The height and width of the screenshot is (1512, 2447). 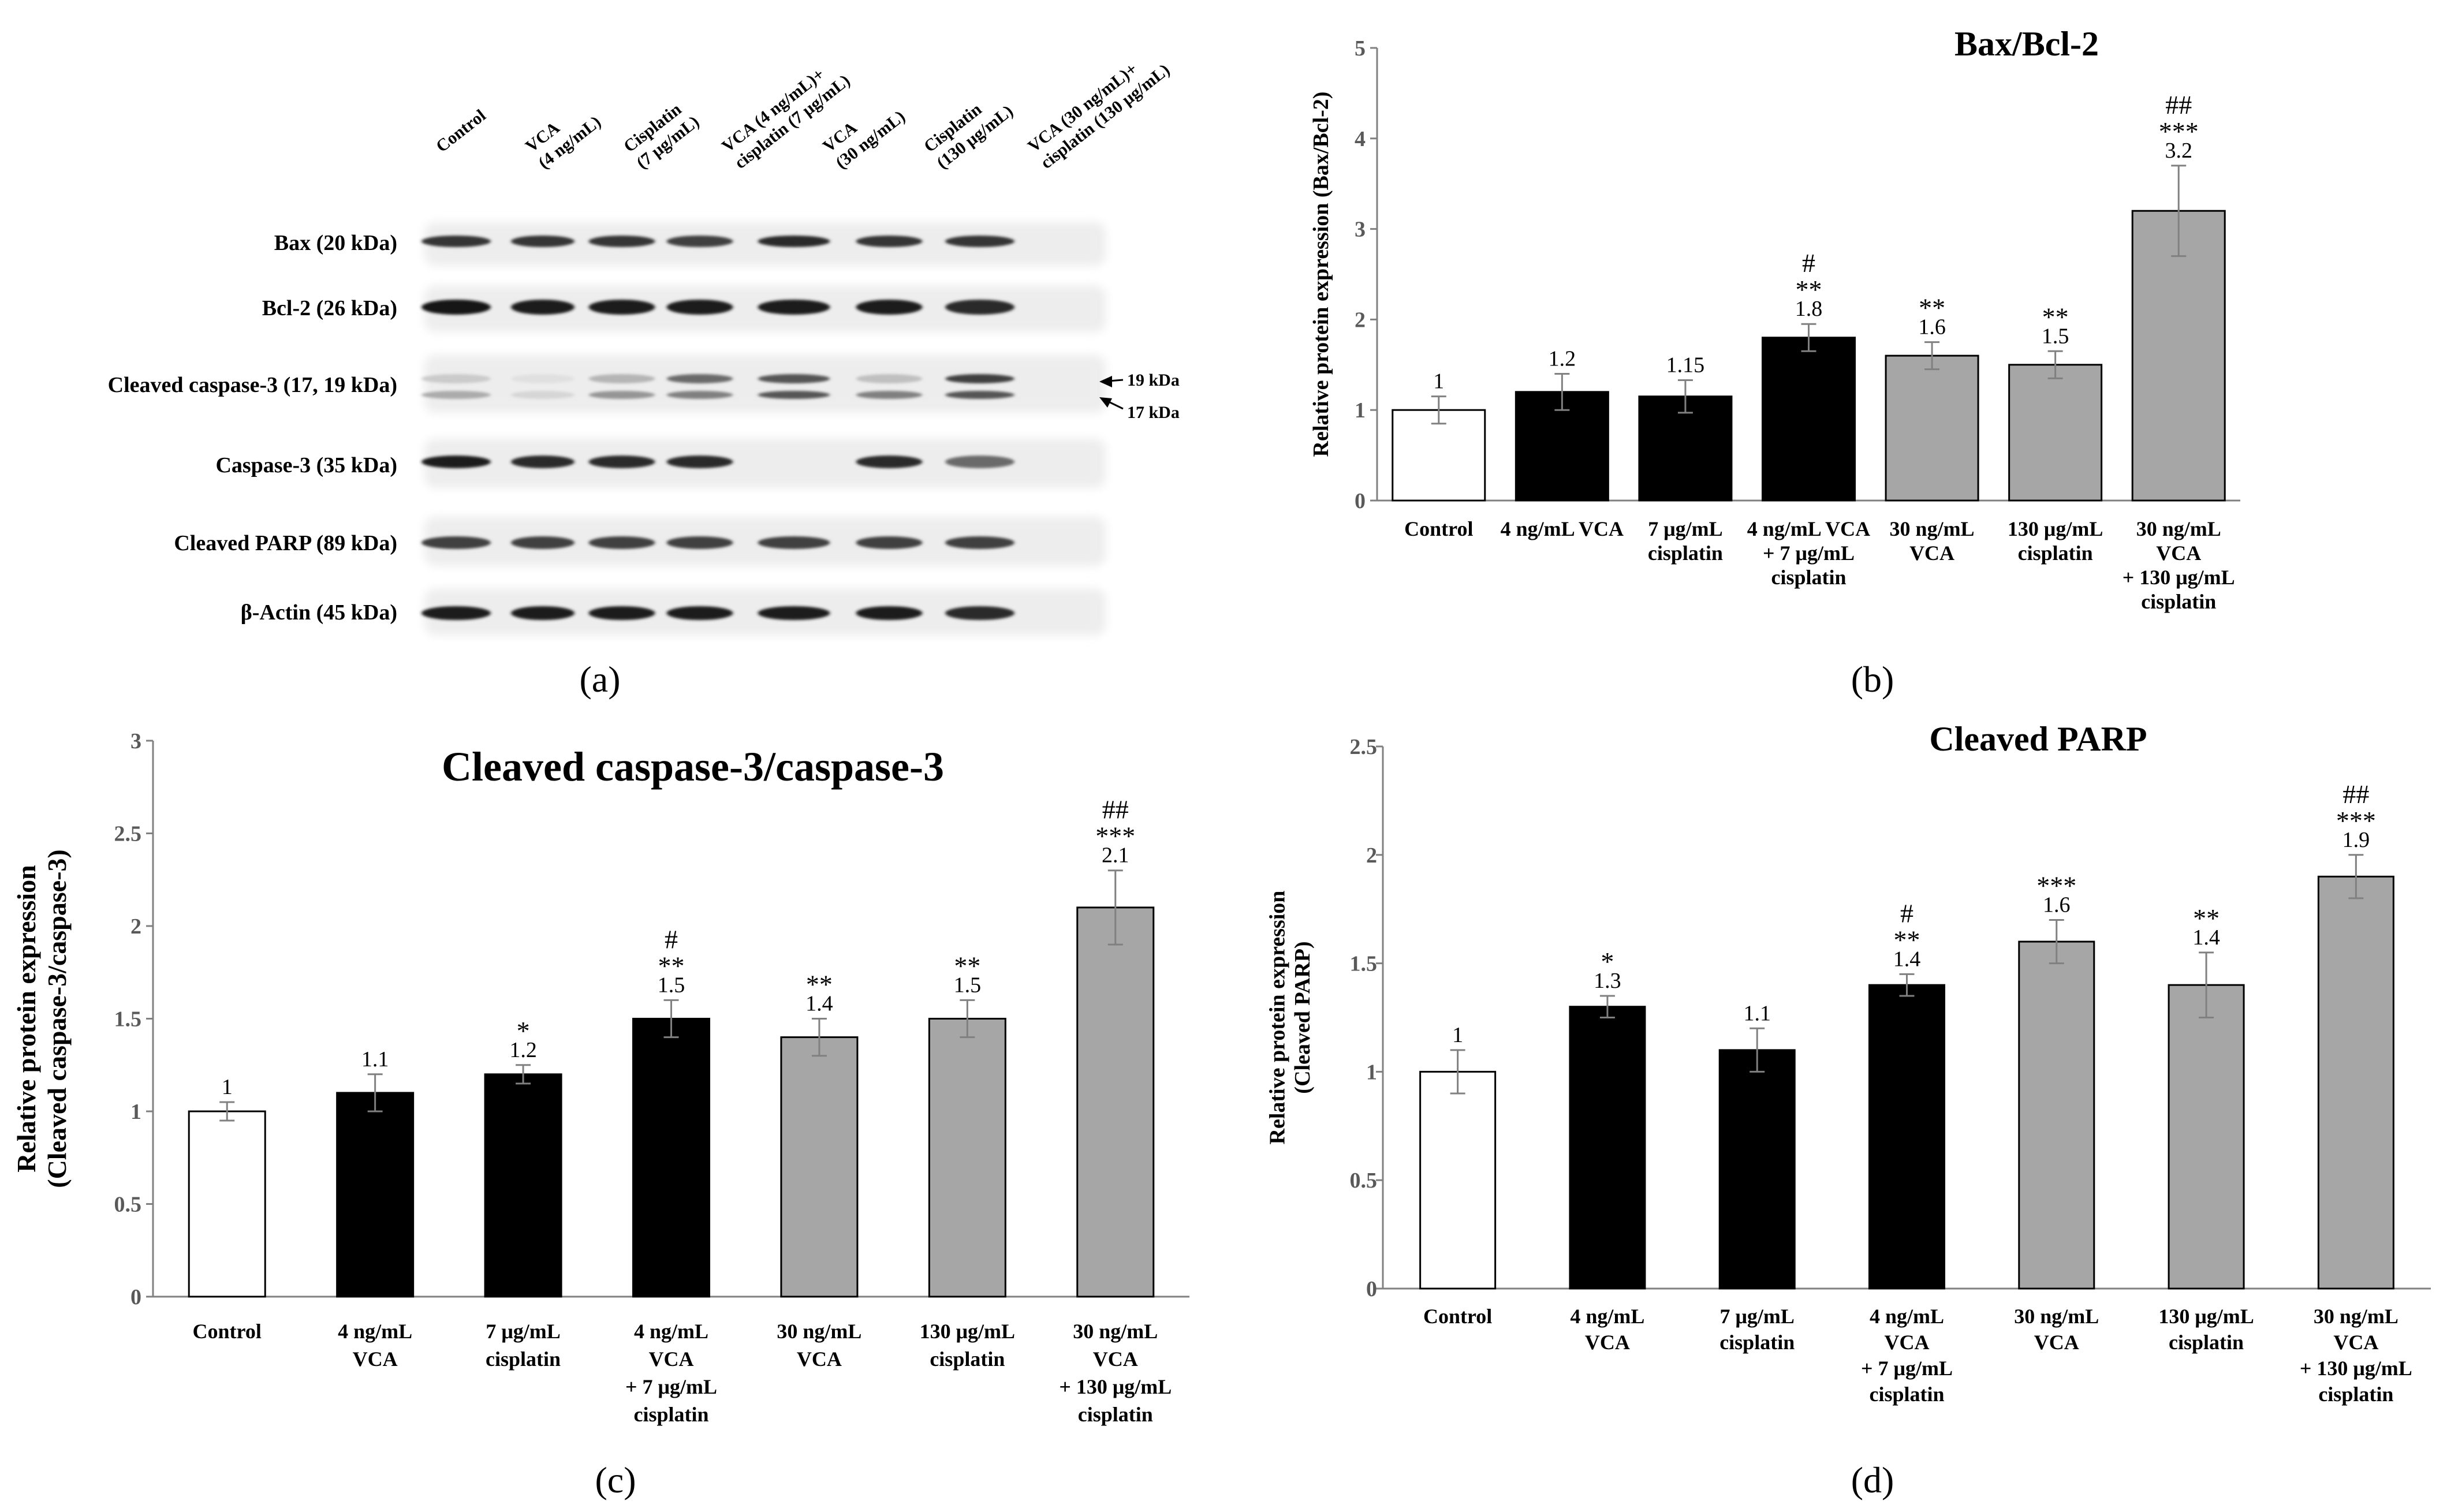 What do you see at coordinates (671, 1386) in the screenshot?
I see `category-label-line: + 7 μg/mL` at bounding box center [671, 1386].